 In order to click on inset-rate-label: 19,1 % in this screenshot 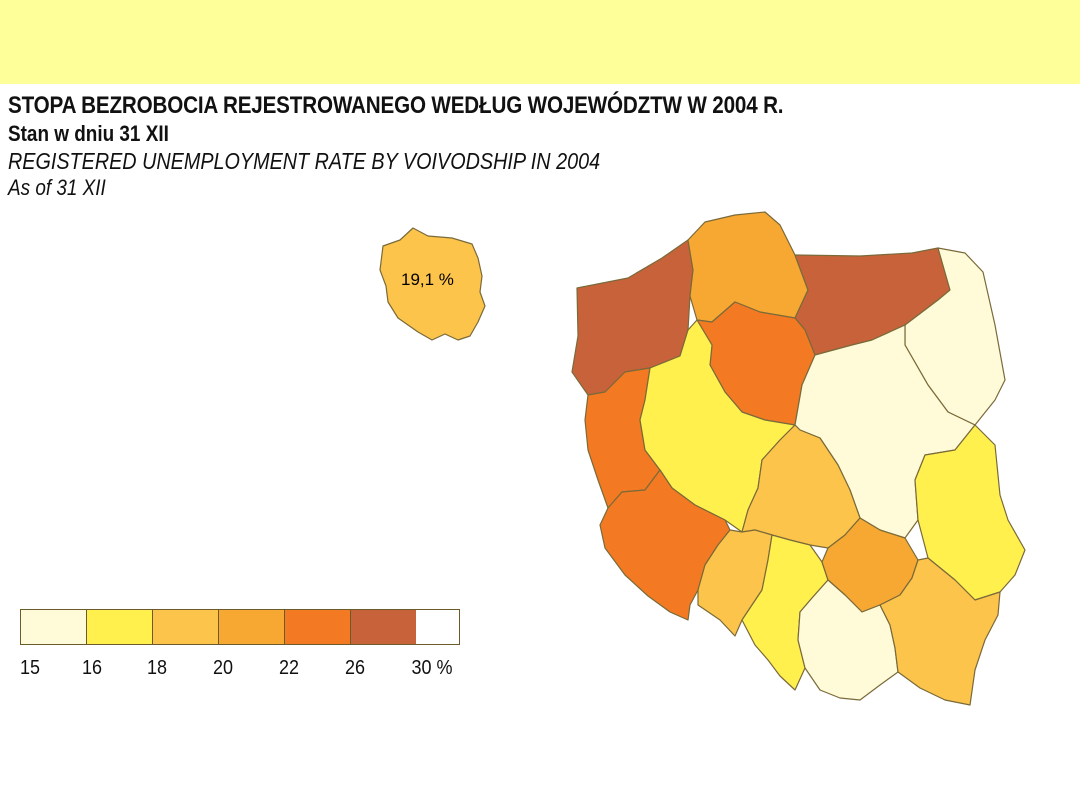, I will do `click(427, 279)`.